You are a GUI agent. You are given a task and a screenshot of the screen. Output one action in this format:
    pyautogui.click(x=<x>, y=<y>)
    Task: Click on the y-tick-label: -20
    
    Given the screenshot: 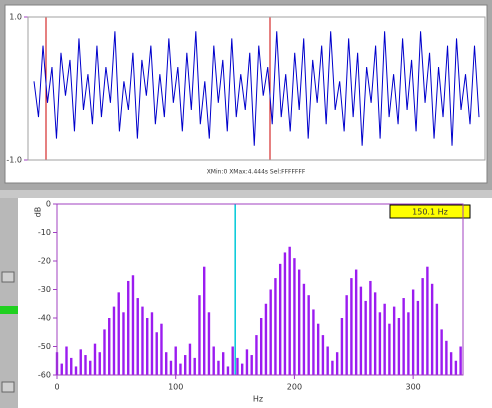 What is the action you would take?
    pyautogui.click(x=44, y=261)
    